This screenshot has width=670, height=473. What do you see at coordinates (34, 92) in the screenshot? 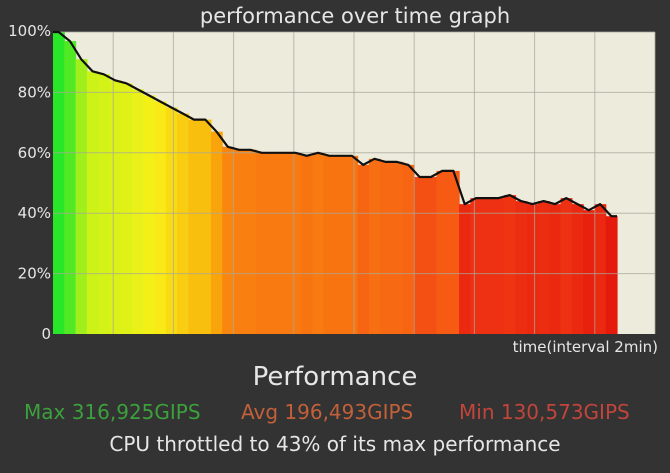
I see `y-tick-label: 80%` at bounding box center [34, 92].